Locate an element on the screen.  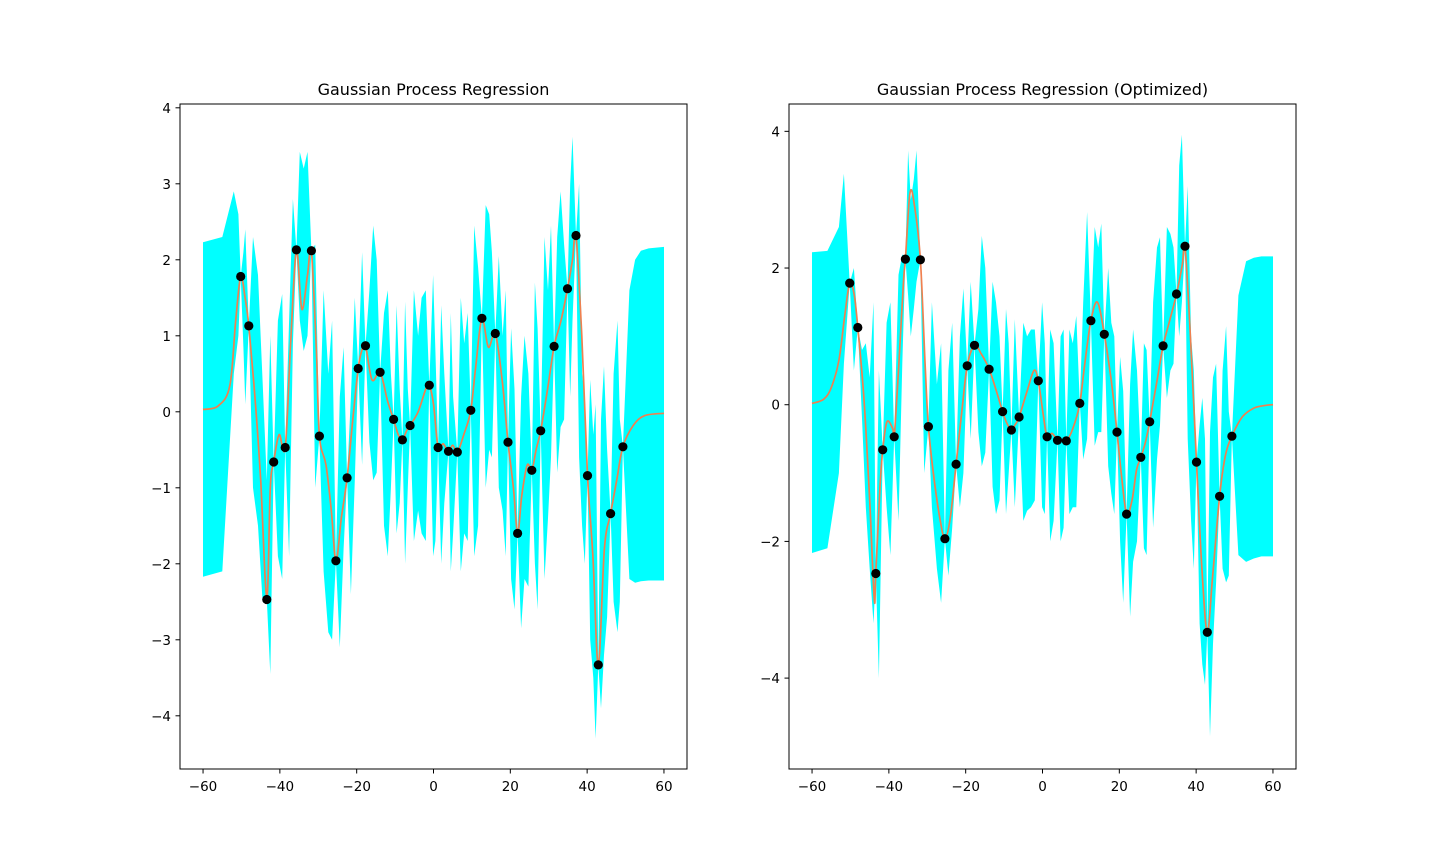
left-chart-title: Gaussian Process Regression is located at coordinates (434, 89).